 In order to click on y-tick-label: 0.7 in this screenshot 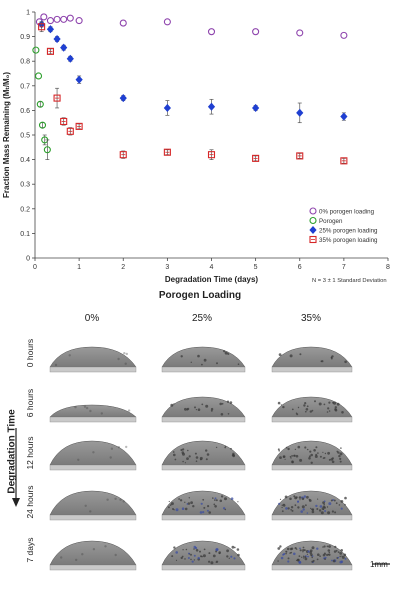, I will do `click(25, 86)`.